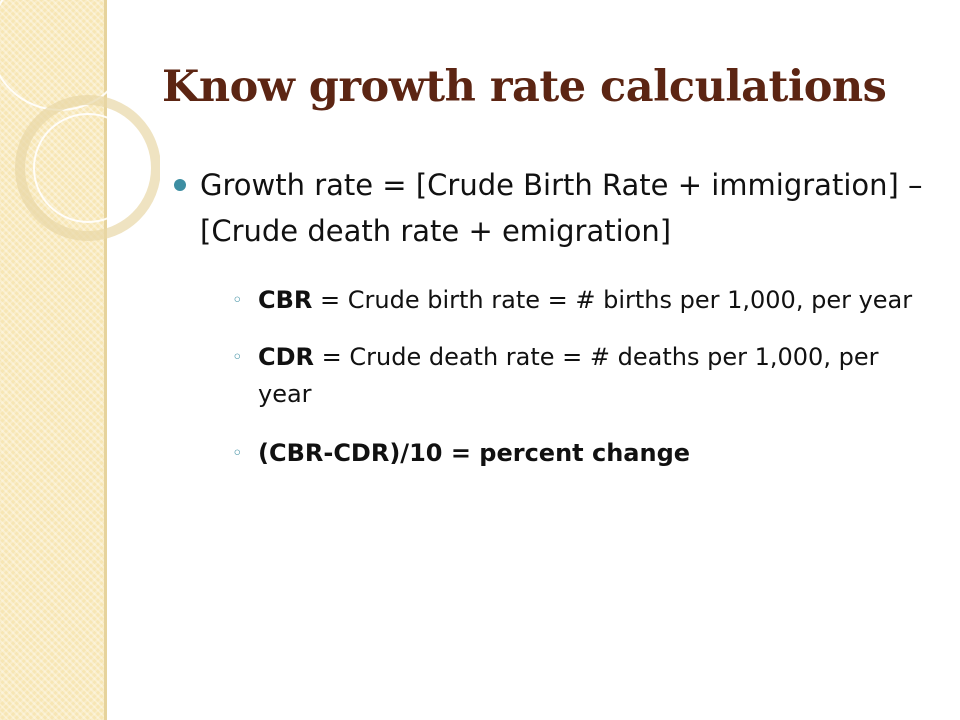 The image size is (960, 720). I want to click on sidebar-edge-line, so click(105, 360).